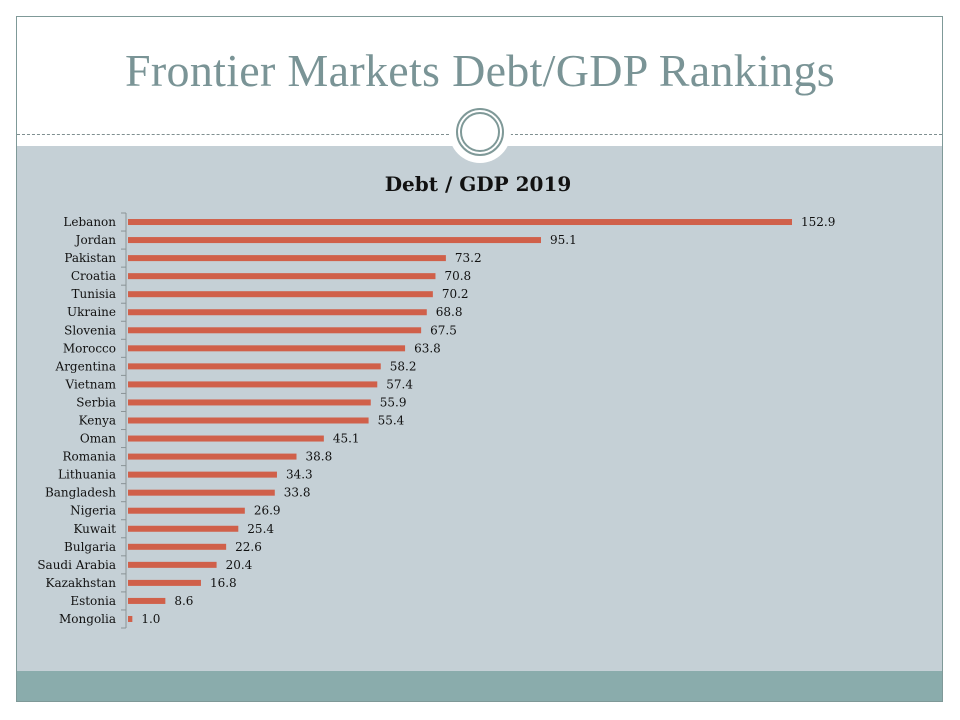 The height and width of the screenshot is (720, 960). I want to click on category-label: Kenya, so click(97, 421).